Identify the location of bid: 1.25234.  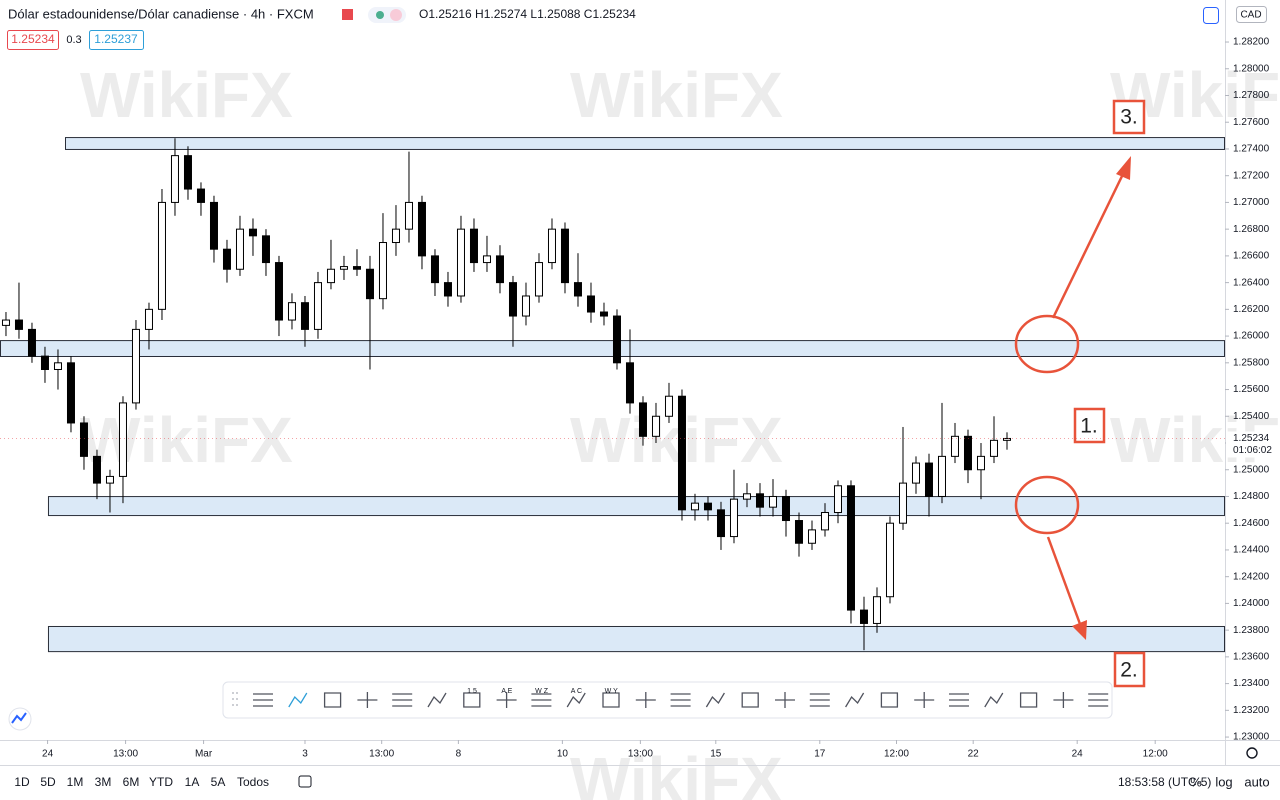
(33, 39).